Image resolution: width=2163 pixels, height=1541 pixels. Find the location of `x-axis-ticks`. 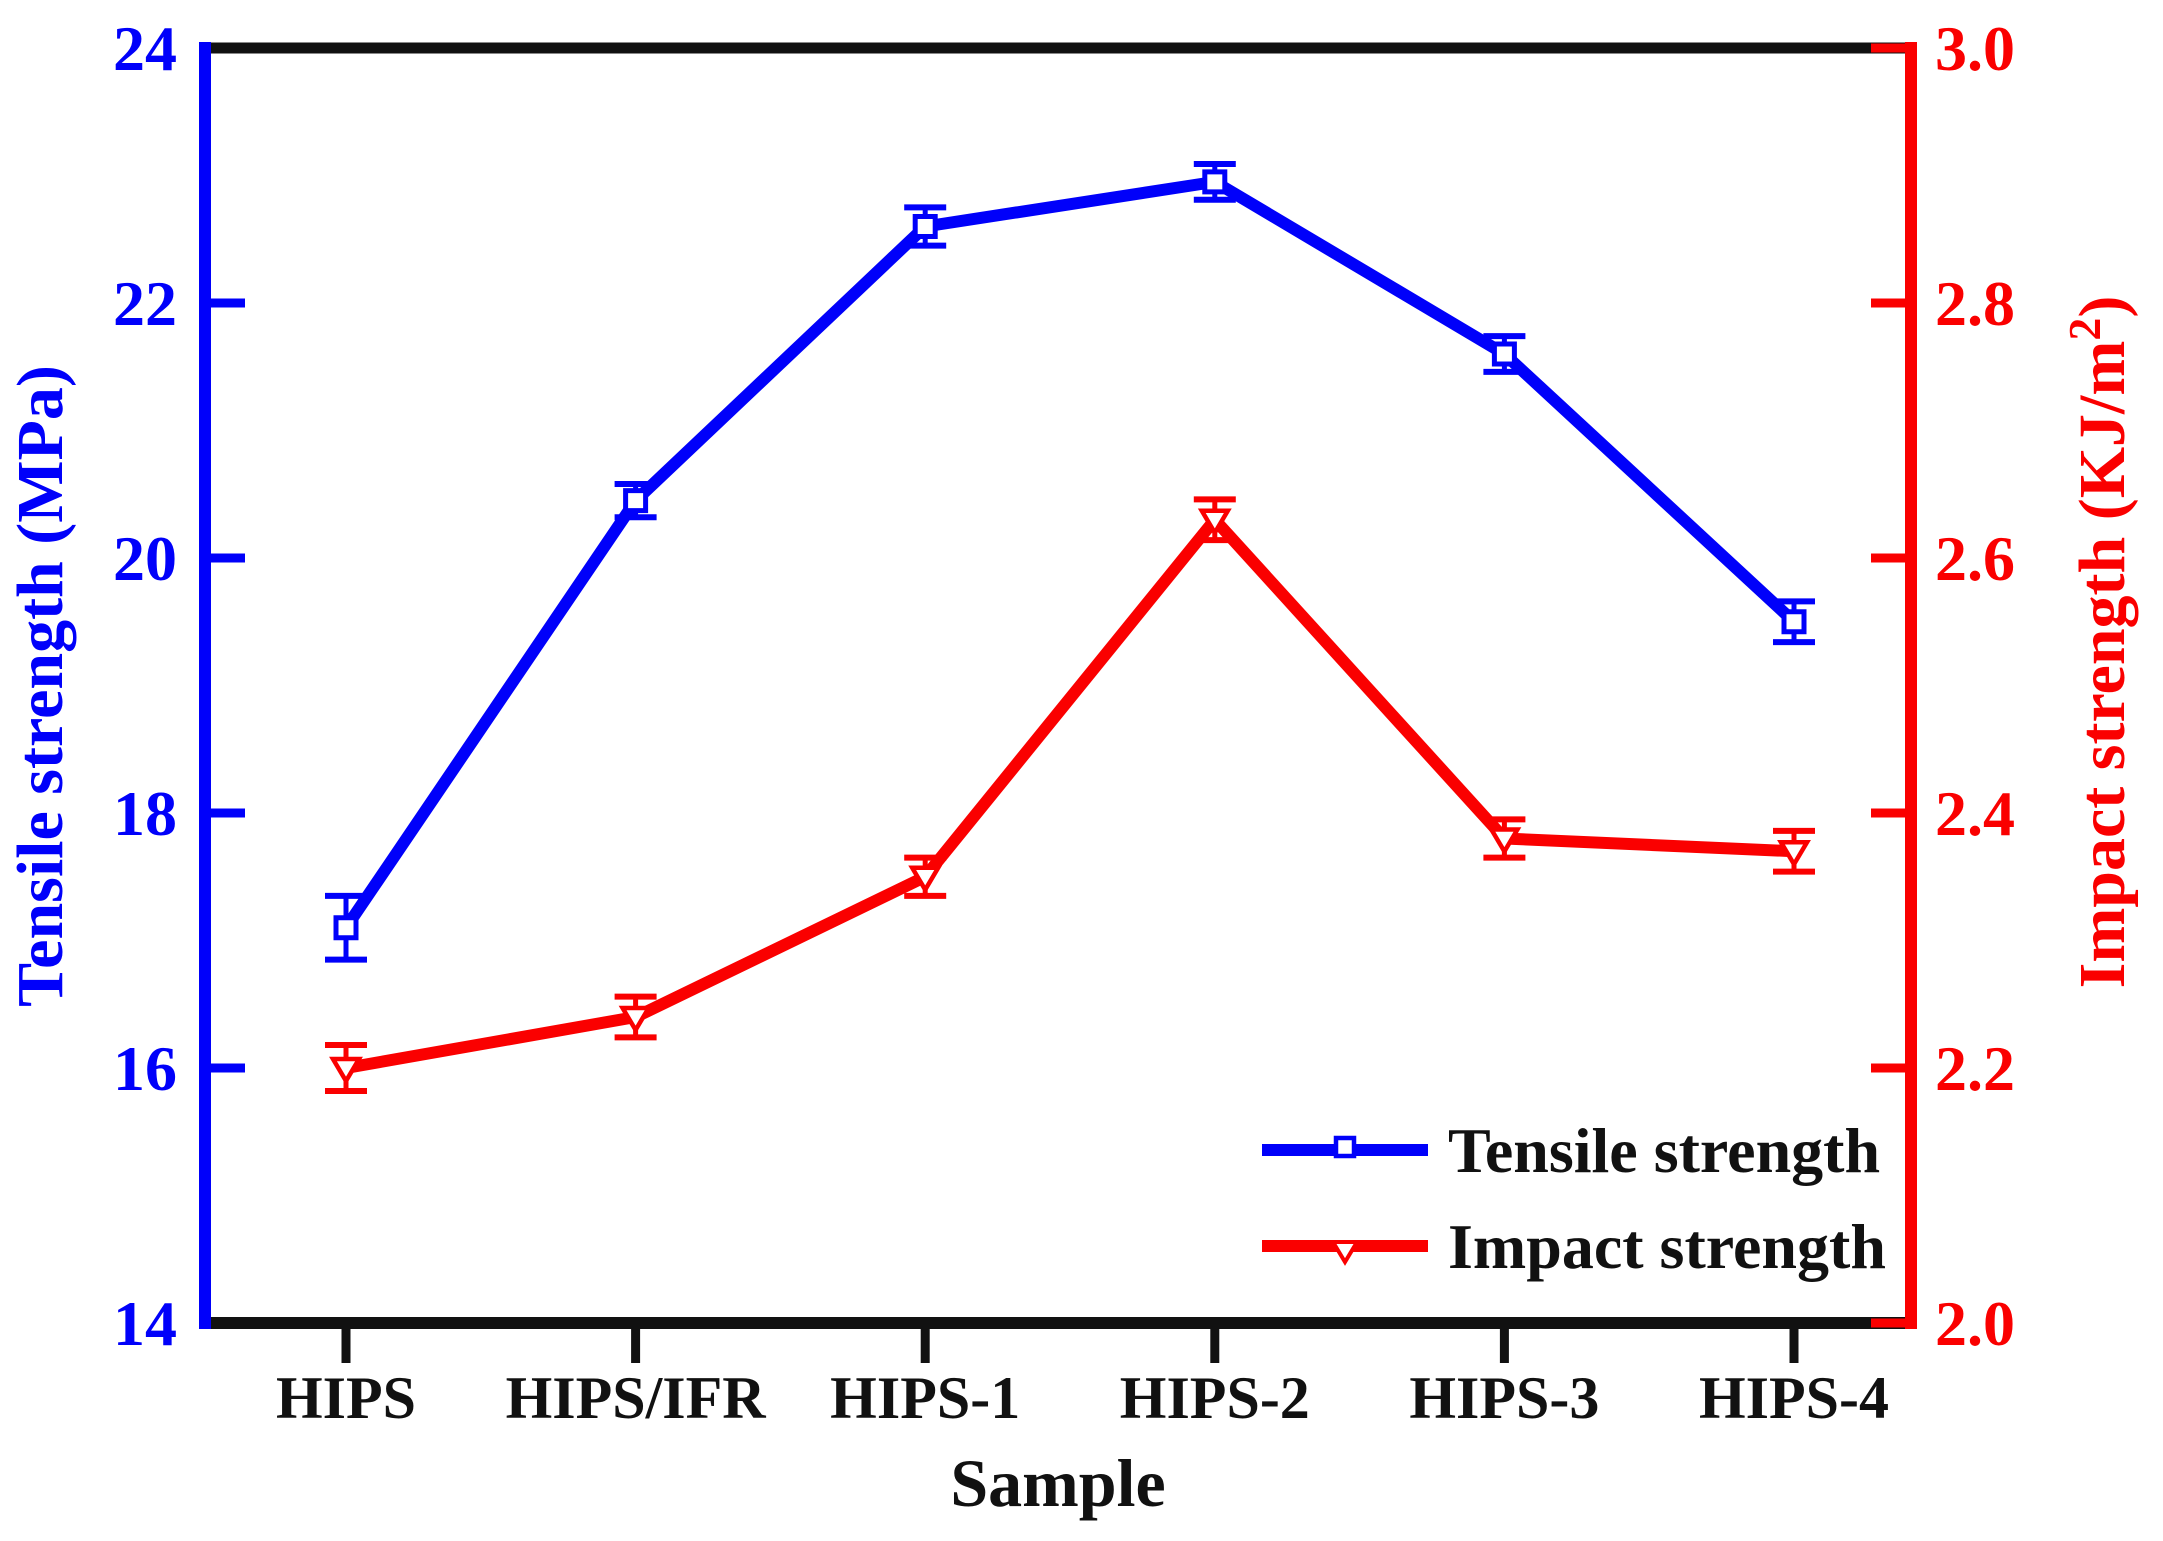

x-axis-ticks is located at coordinates (1070, 1346).